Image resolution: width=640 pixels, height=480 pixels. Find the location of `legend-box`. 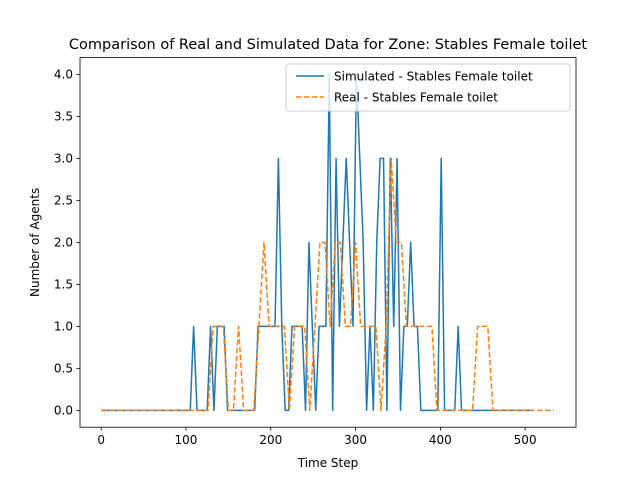

legend-box is located at coordinates (428, 87).